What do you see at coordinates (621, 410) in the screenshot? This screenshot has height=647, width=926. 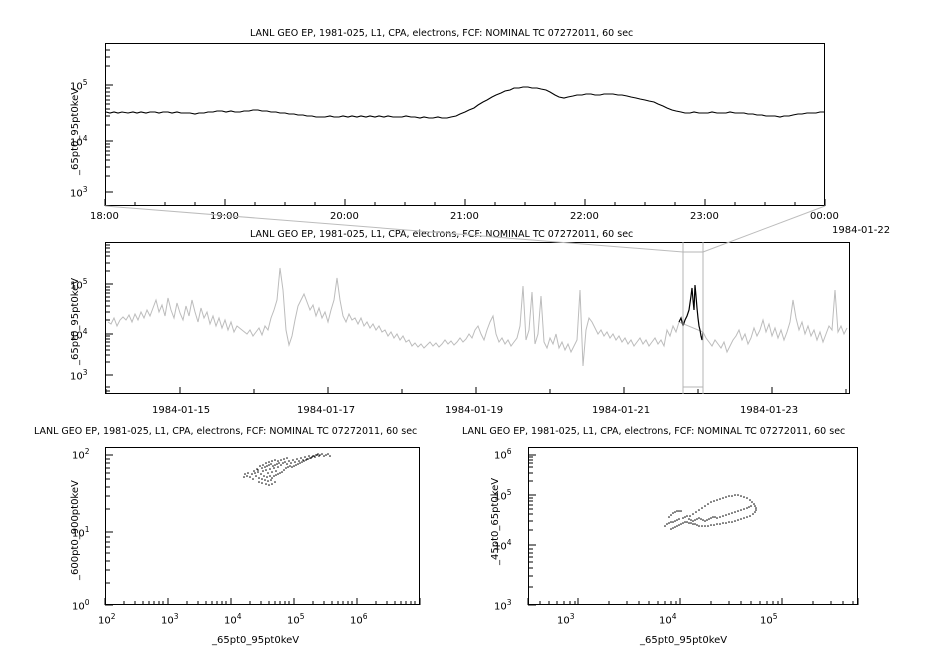 I see `middle-panel-xtick-3: 1984-01-21` at bounding box center [621, 410].